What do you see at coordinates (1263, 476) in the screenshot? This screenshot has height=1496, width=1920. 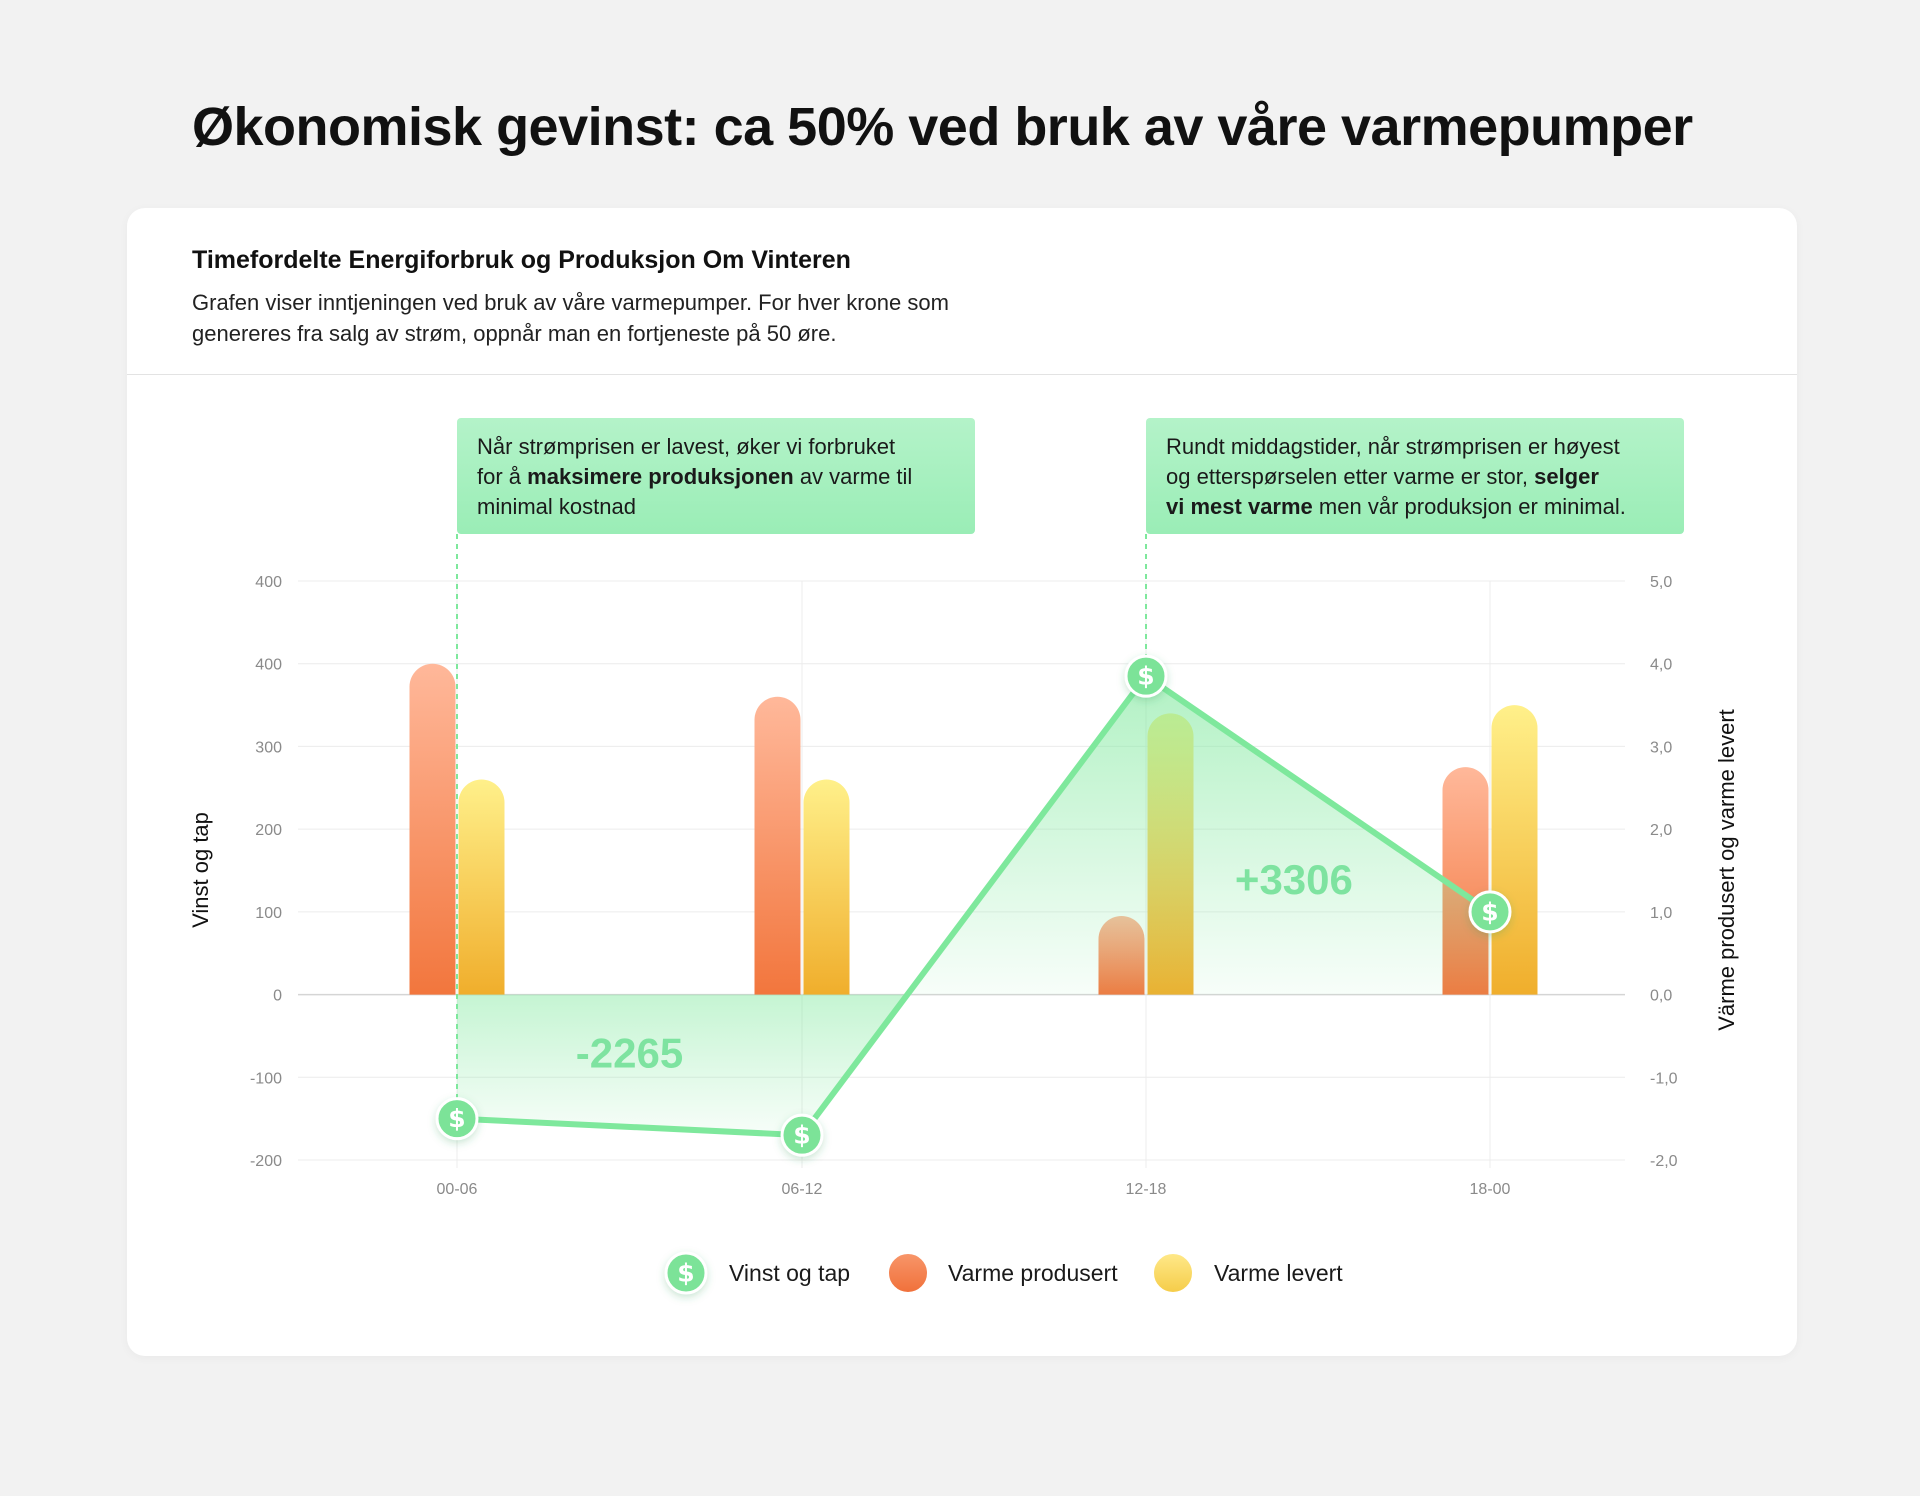 I see `annotation-word: etterspørselen` at bounding box center [1263, 476].